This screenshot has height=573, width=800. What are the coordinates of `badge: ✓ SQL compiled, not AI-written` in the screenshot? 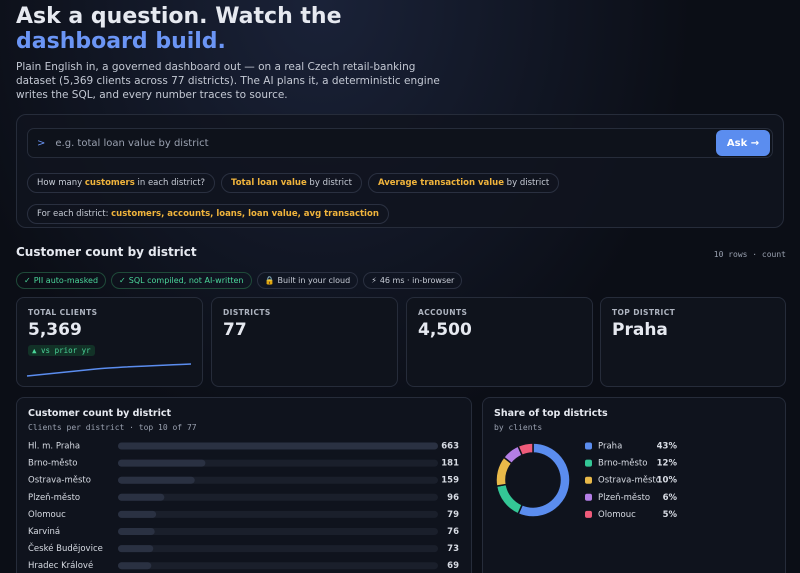 It's located at (181, 280).